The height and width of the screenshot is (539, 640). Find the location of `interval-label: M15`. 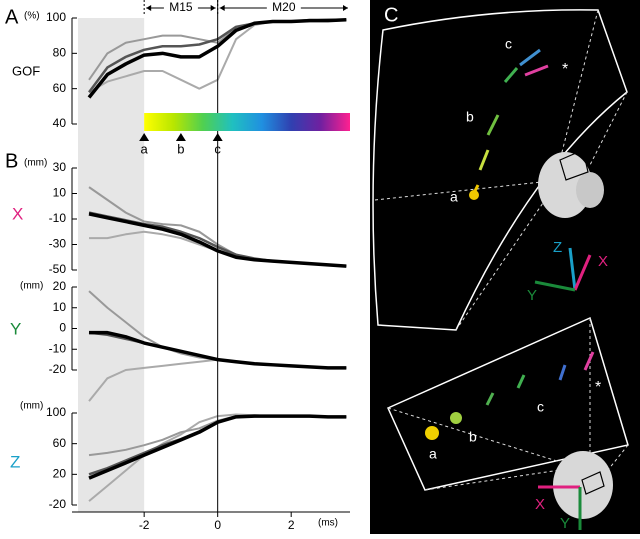

interval-label: M15 is located at coordinates (181, 7).